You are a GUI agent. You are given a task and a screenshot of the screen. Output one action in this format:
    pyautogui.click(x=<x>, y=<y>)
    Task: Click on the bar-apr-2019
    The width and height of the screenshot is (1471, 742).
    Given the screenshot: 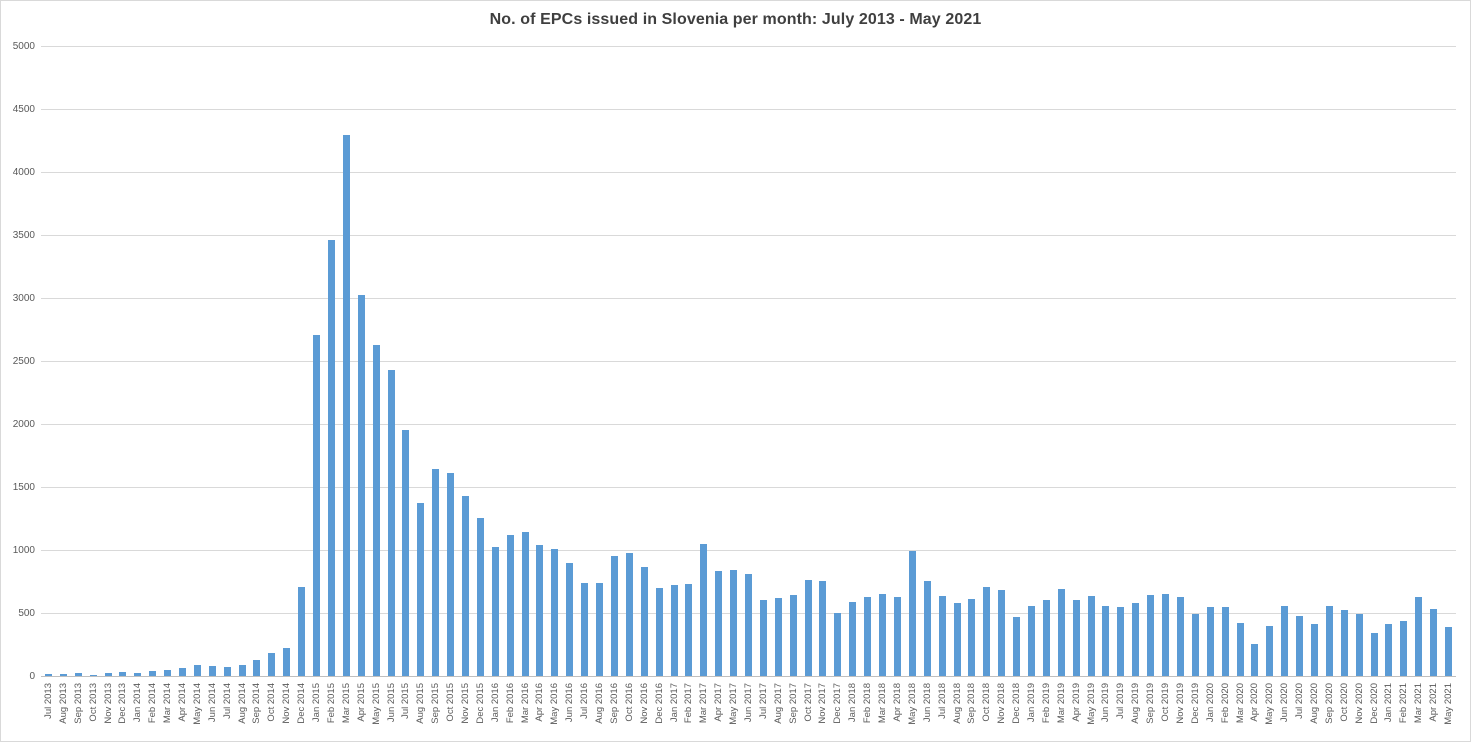 What is the action you would take?
    pyautogui.click(x=1076, y=638)
    